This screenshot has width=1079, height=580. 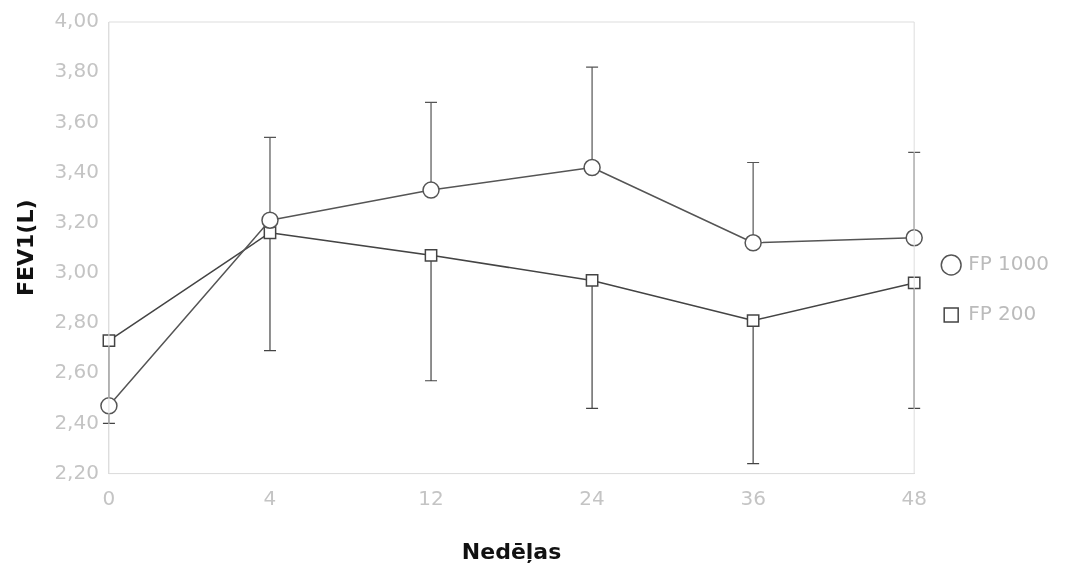 What do you see at coordinates (76, 120) in the screenshot?
I see `y-tick-label: 3,60` at bounding box center [76, 120].